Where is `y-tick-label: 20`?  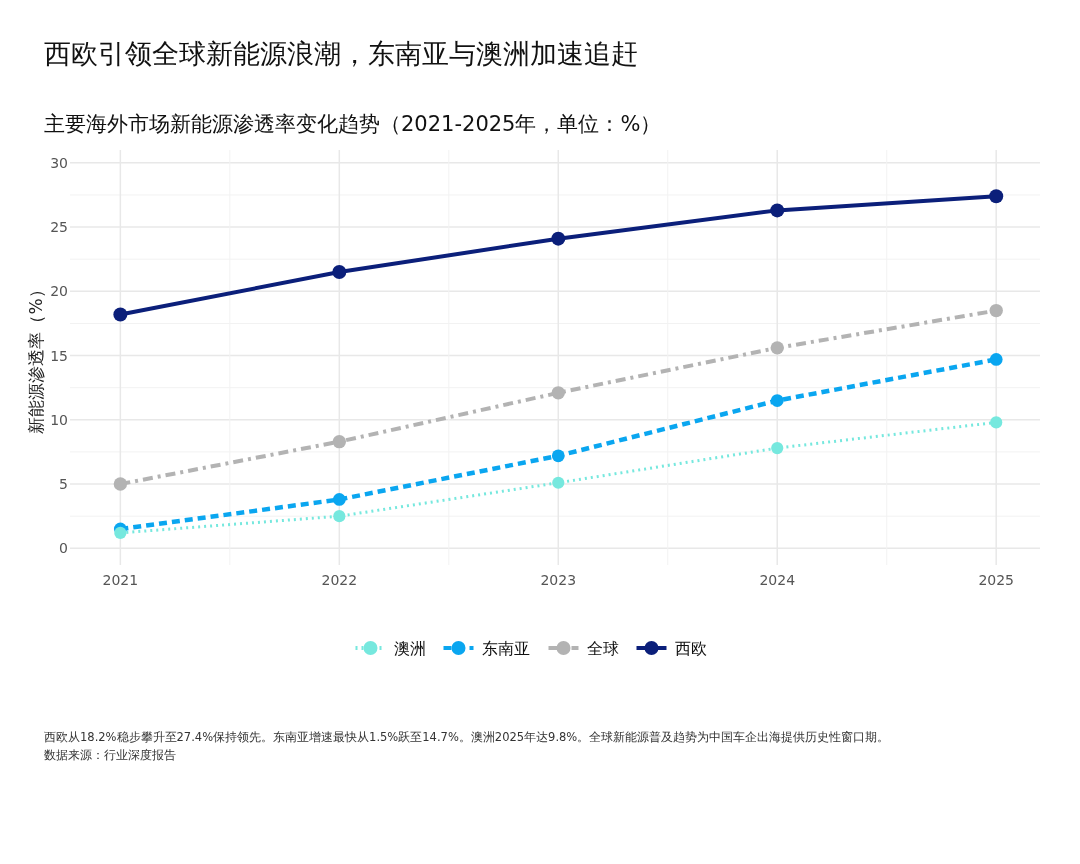 y-tick-label: 20 is located at coordinates (59, 291).